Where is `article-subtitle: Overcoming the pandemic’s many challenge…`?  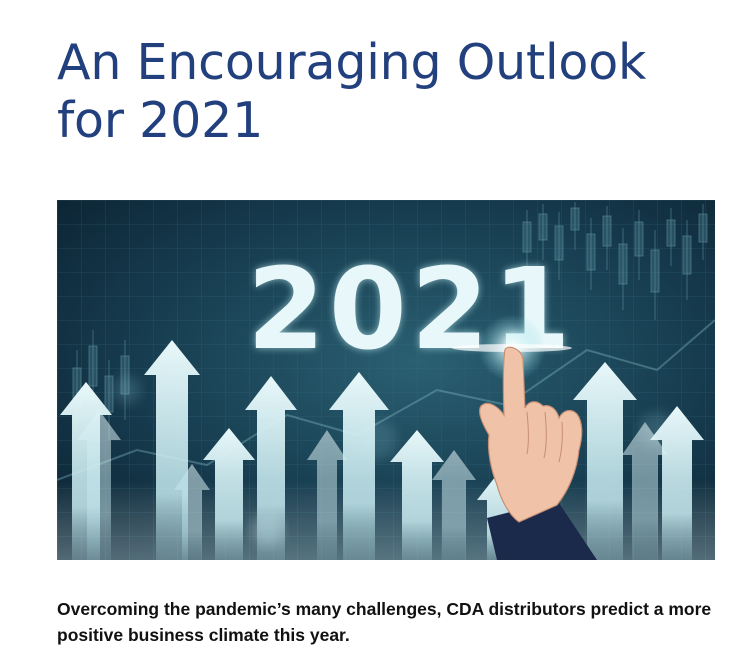
article-subtitle: Overcoming the pandemic’s many challenge… is located at coordinates (384, 622).